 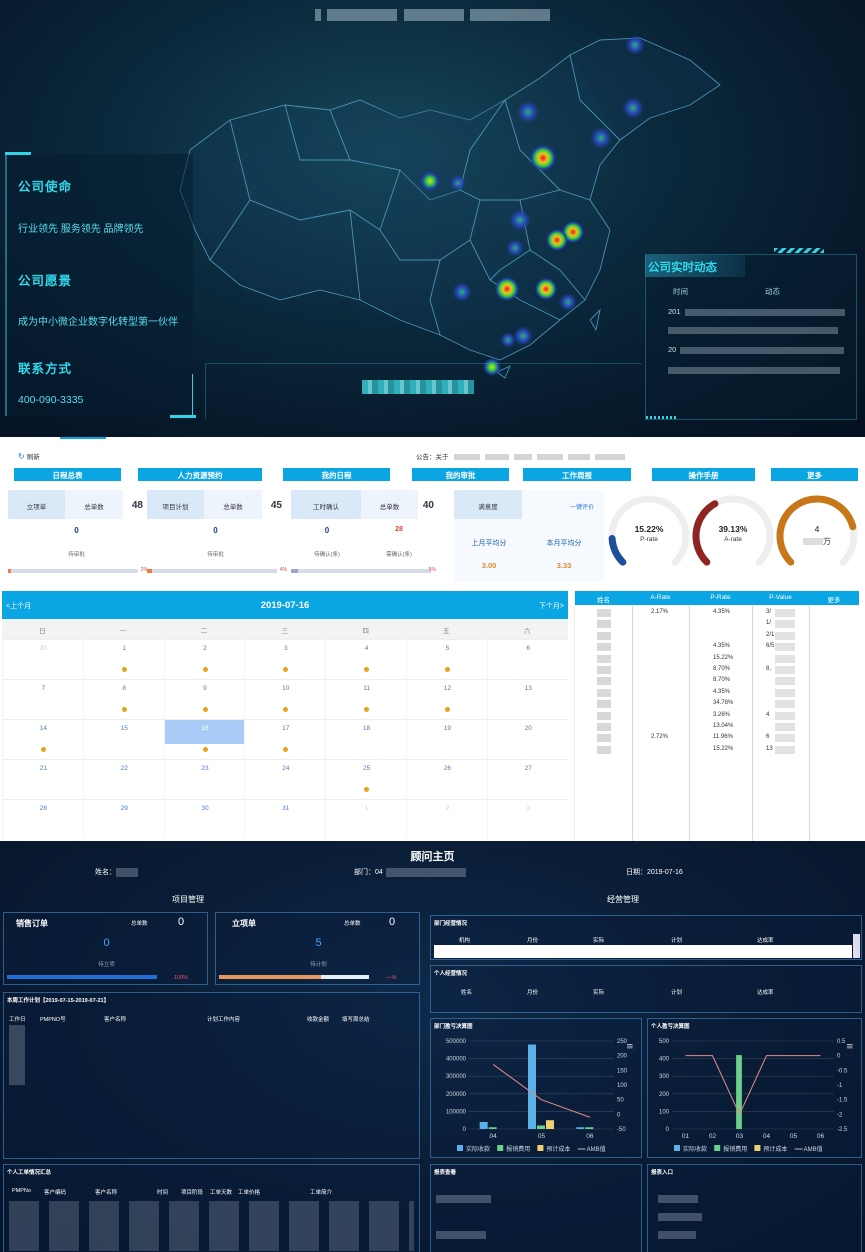 I want to click on news-row: 20, so click(x=756, y=349).